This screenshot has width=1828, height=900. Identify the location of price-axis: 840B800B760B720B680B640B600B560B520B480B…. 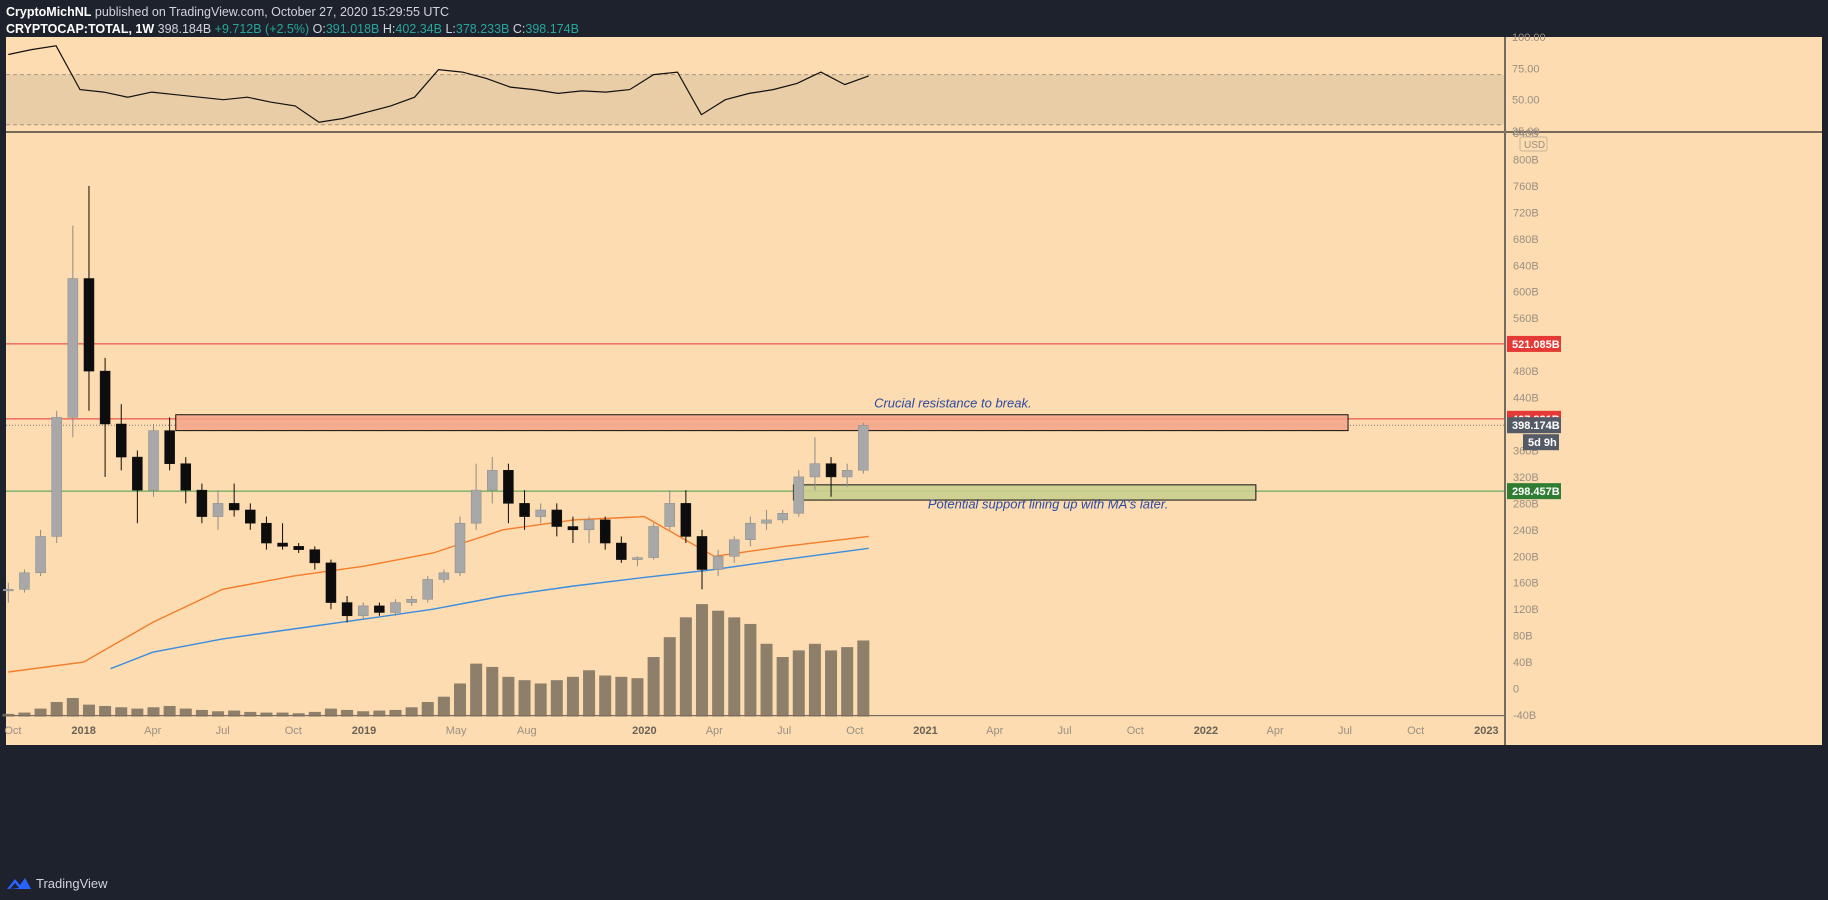
(1530, 425).